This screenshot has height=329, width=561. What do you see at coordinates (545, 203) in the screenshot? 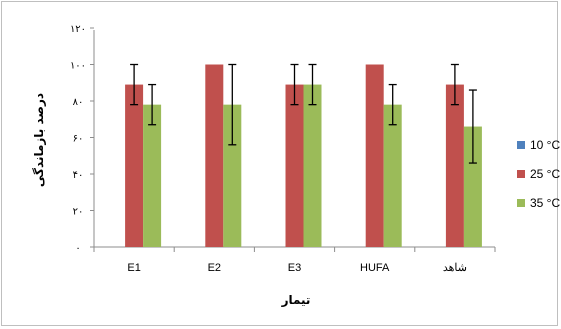
I see `legend-label: 35 °C` at bounding box center [545, 203].